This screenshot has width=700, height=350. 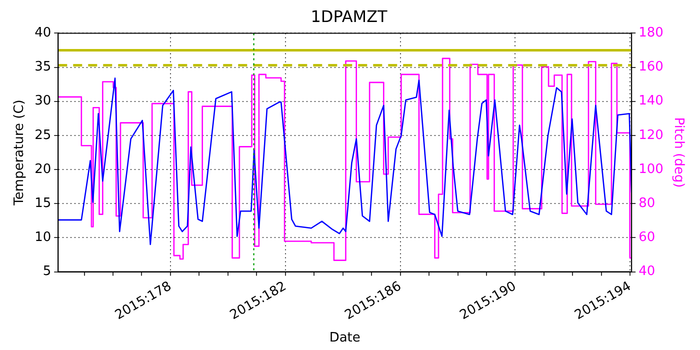 I want to click on y2-tick-label: 100, so click(x=651, y=169).